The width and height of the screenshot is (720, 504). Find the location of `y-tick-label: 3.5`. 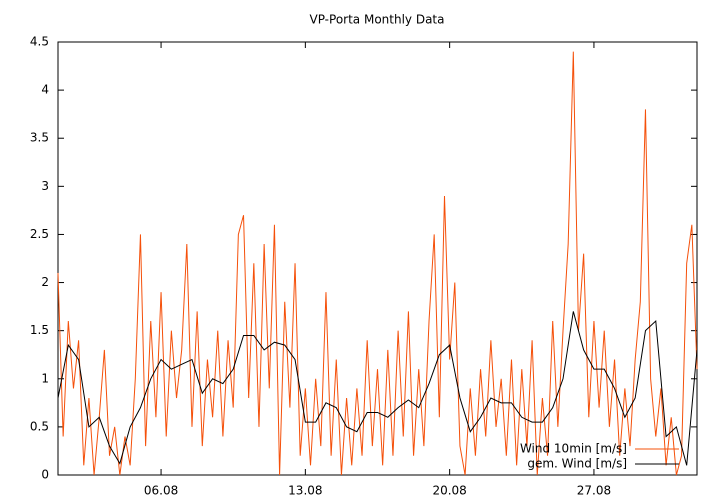

y-tick-label: 3.5 is located at coordinates (39, 138).